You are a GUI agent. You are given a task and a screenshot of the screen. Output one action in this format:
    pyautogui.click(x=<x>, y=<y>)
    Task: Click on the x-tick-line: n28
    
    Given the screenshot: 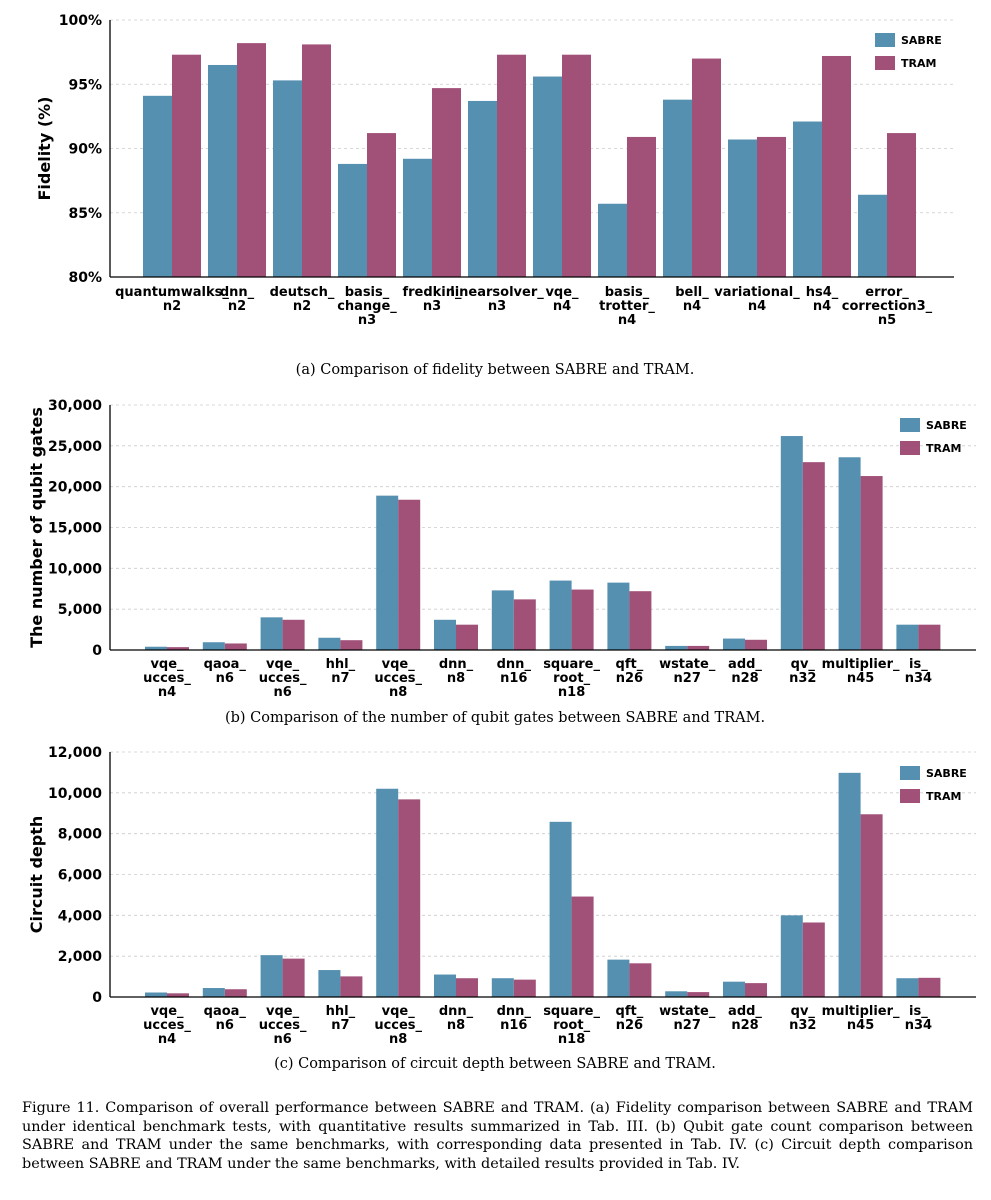 What is the action you would take?
    pyautogui.click(x=744, y=678)
    